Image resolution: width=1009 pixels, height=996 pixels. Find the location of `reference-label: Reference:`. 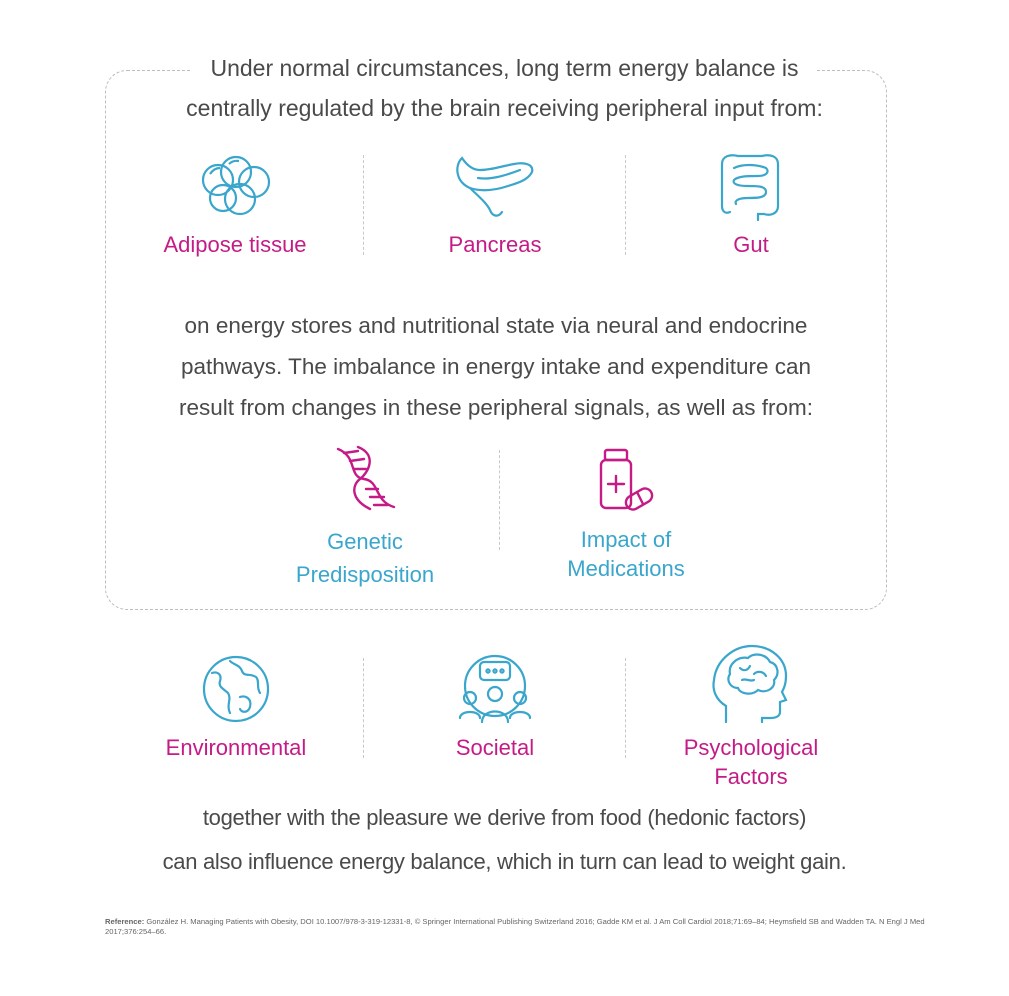

reference-label: Reference: is located at coordinates (125, 921).